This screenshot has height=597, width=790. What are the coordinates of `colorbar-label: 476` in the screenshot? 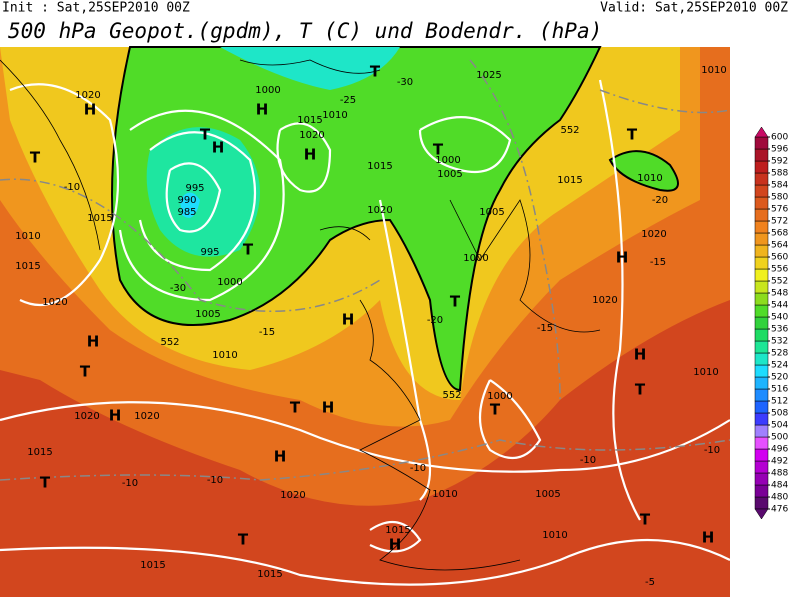 It's located at (779, 510).